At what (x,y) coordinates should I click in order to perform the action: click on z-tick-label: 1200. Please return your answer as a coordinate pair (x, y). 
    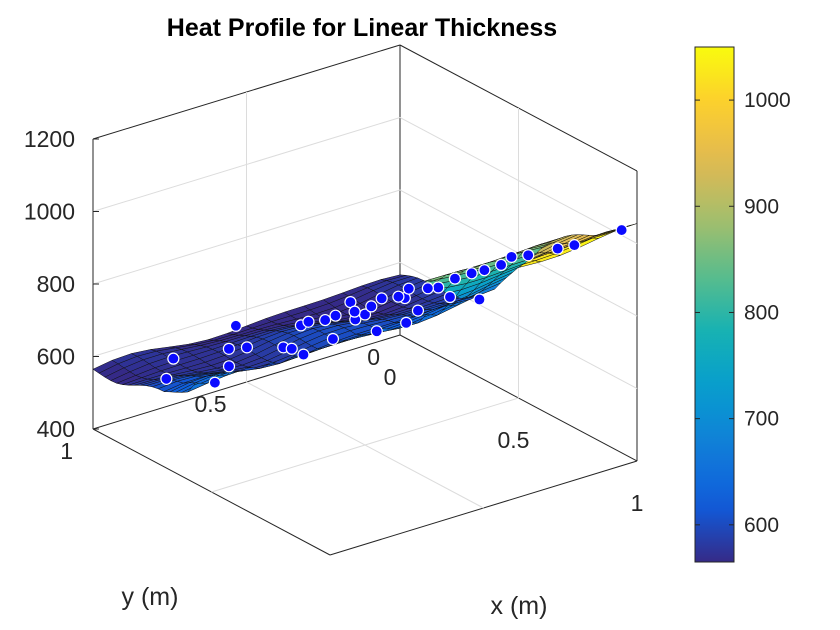
    Looking at the image, I should click on (49, 139).